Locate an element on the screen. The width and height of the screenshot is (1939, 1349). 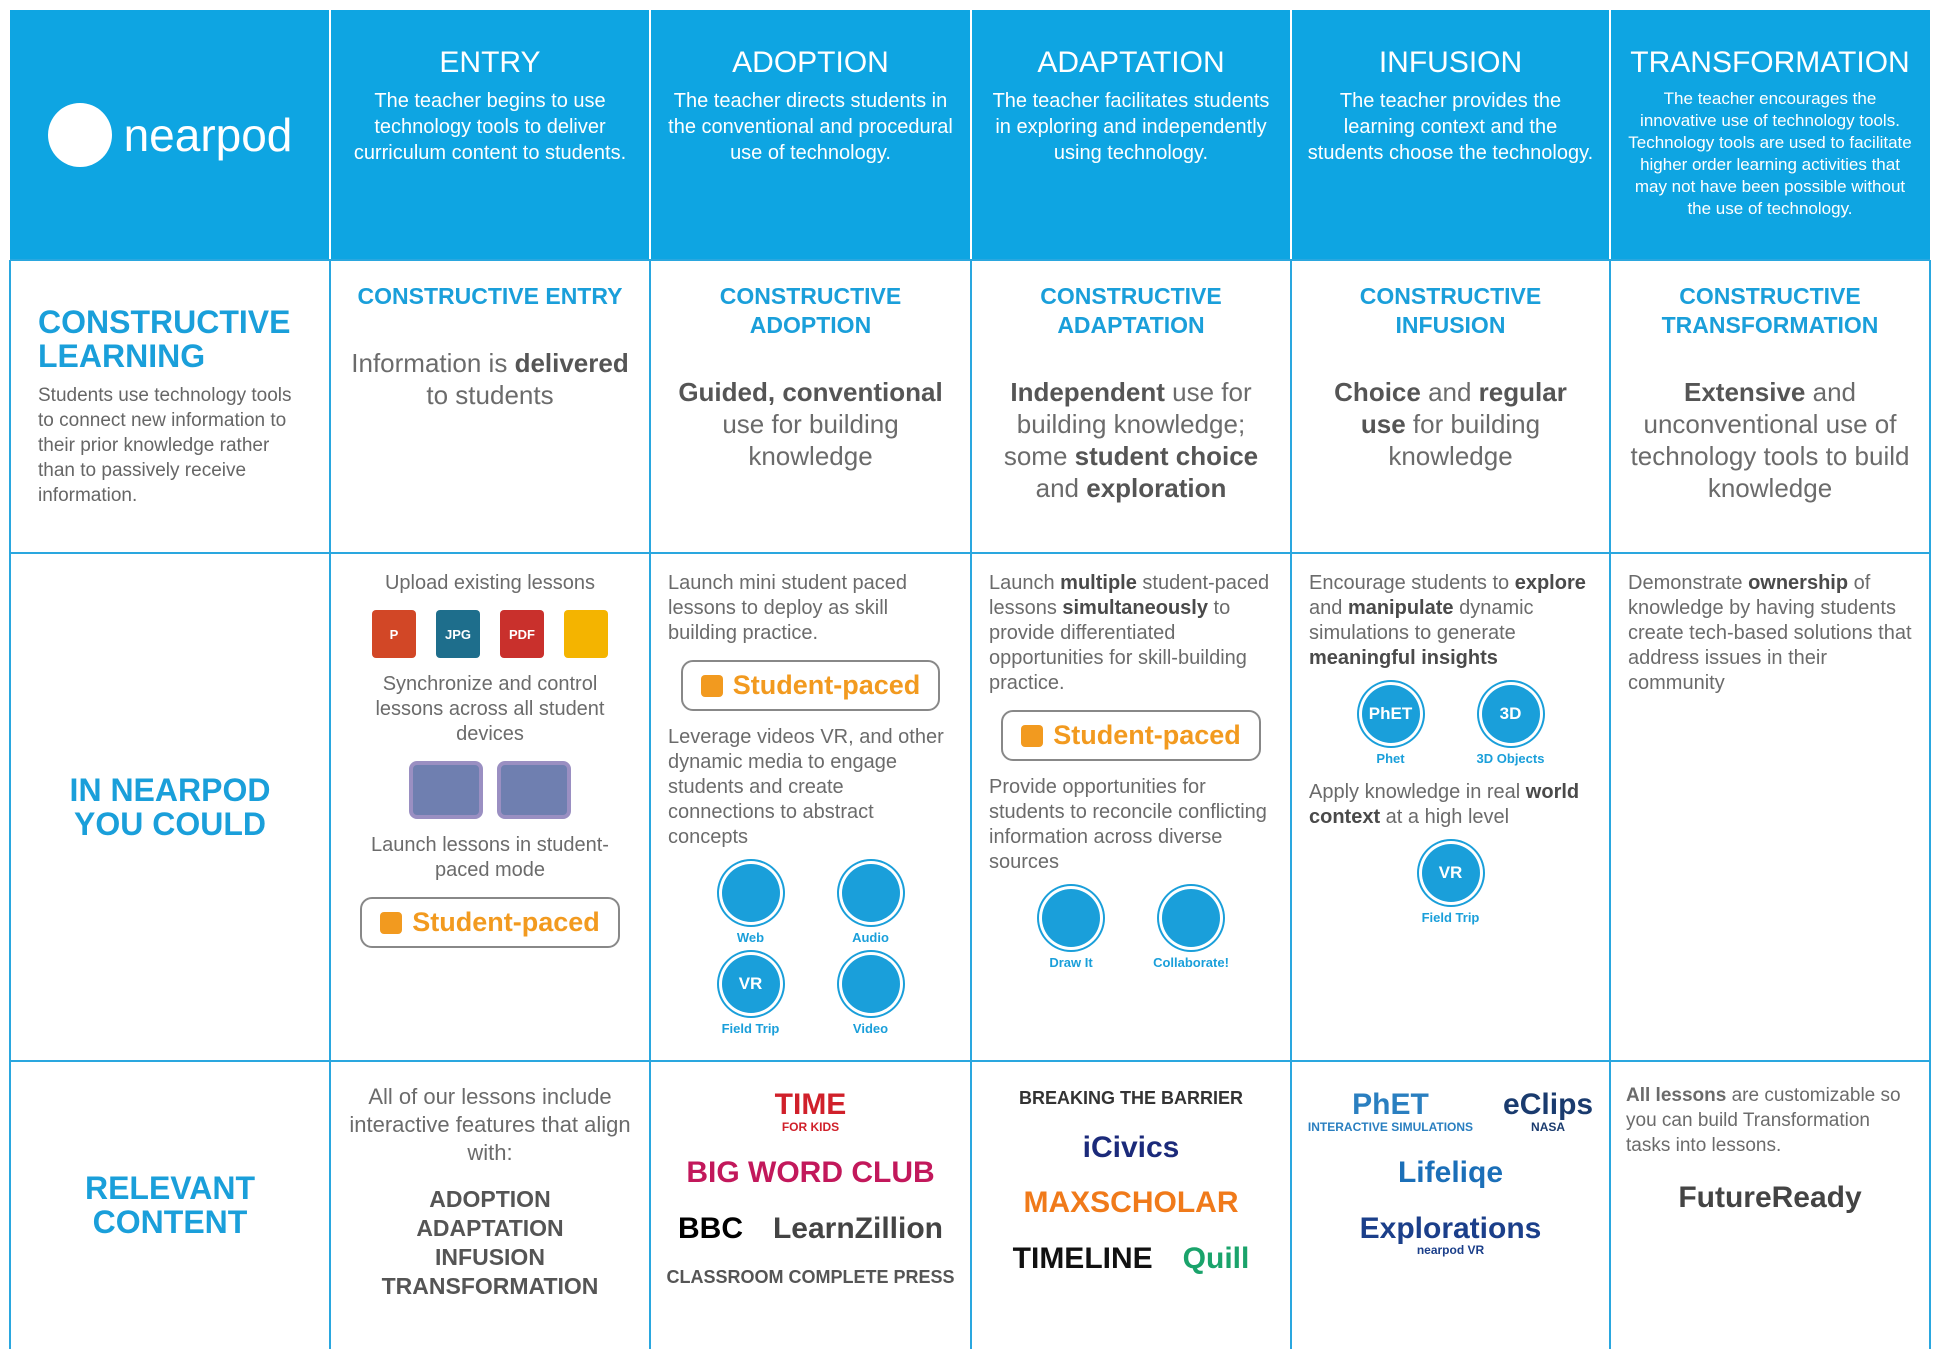
list-item: ADOPTION is located at coordinates (490, 1199).